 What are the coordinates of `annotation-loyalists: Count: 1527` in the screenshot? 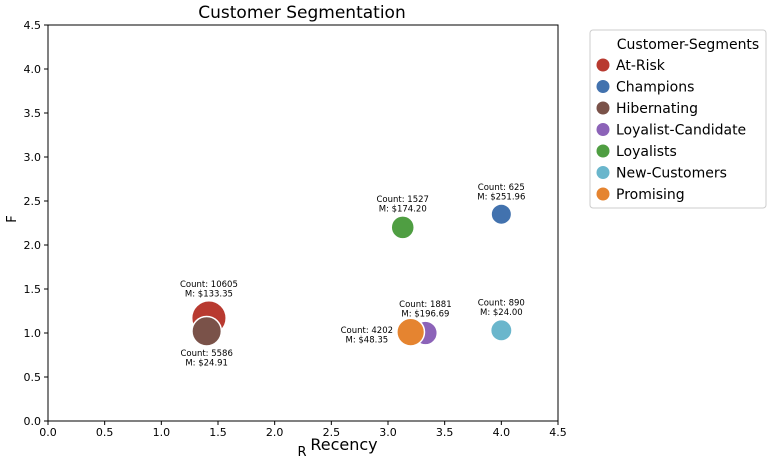 It's located at (403, 200).